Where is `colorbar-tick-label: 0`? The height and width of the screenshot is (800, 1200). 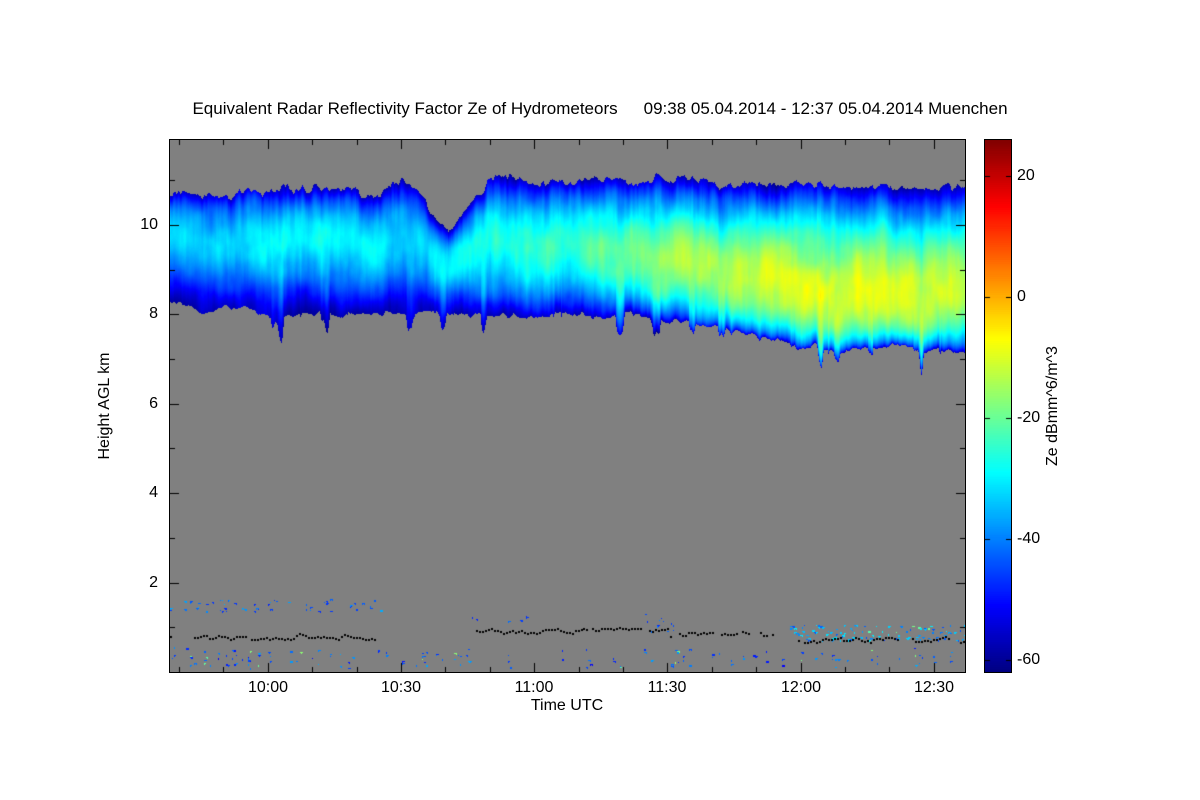
colorbar-tick-label: 0 is located at coordinates (1021, 296).